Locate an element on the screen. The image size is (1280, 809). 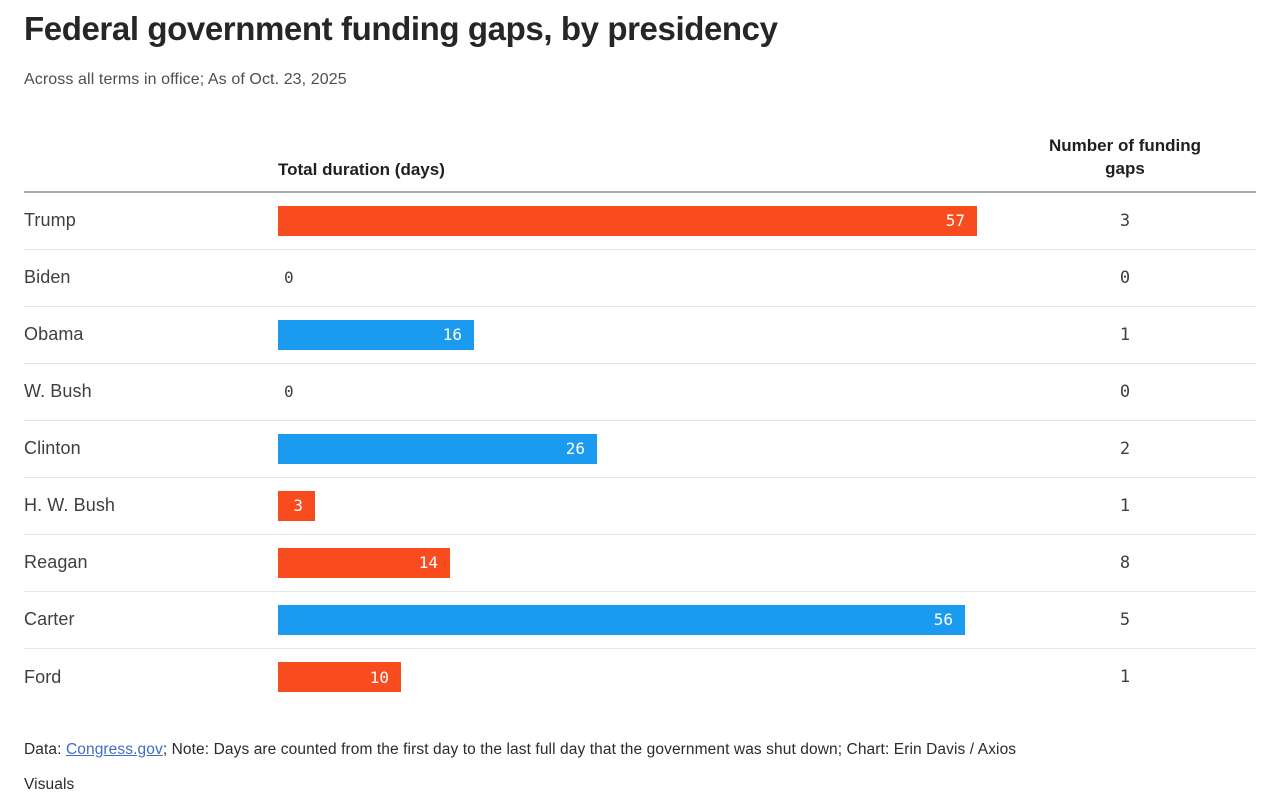
duration-bar: 14 is located at coordinates (364, 562).